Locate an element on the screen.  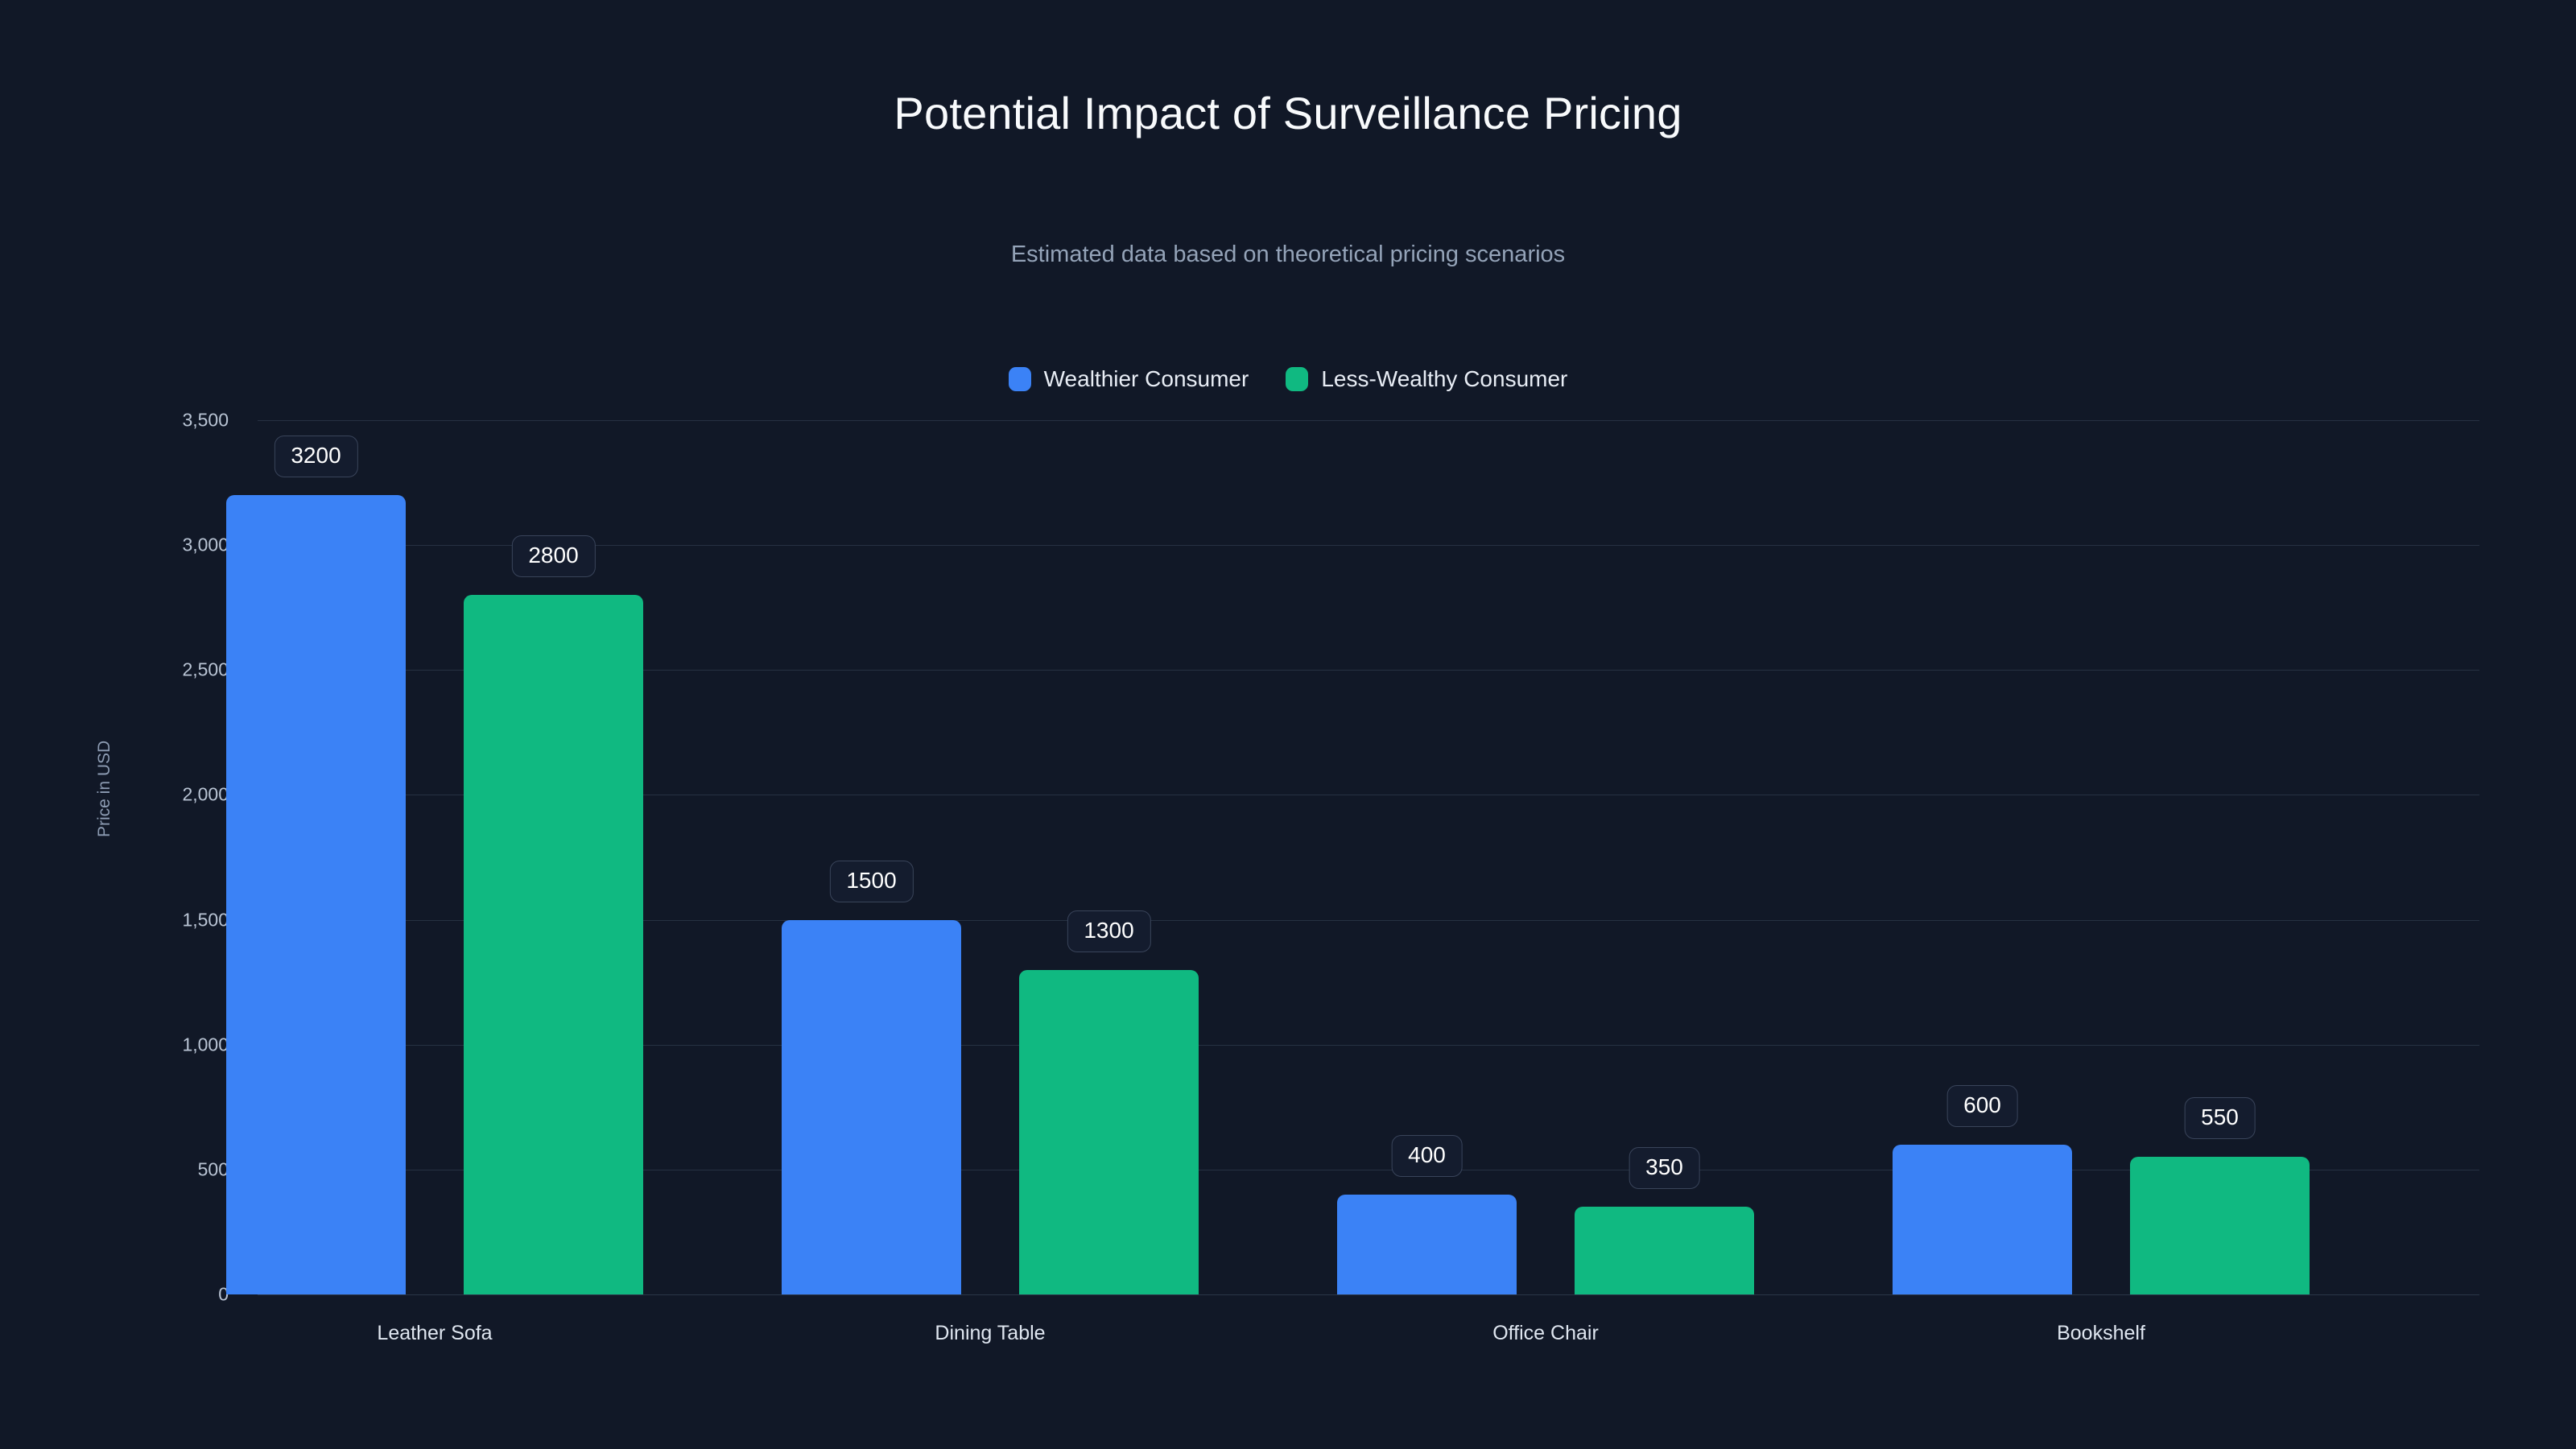
bar-value-label: 350 is located at coordinates (1664, 1168).